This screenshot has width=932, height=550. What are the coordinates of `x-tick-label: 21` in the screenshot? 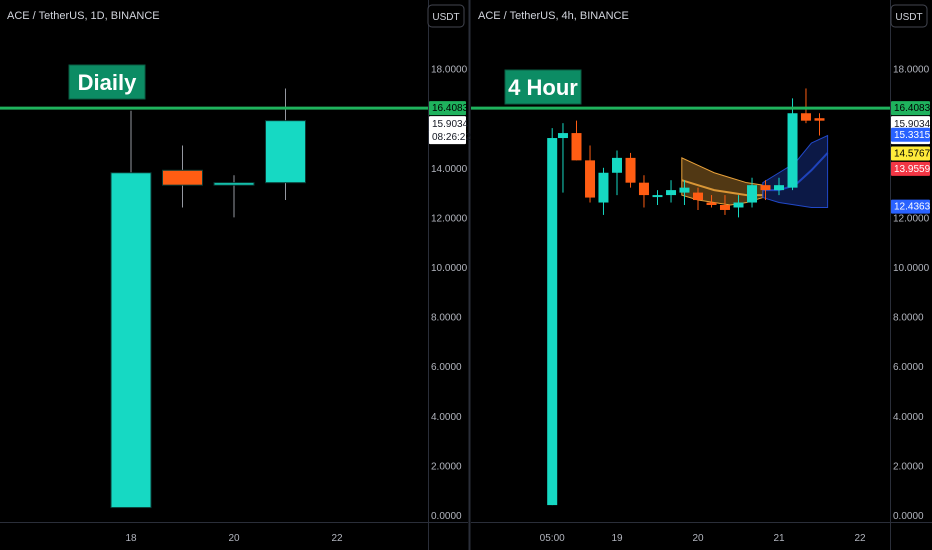 It's located at (779, 538).